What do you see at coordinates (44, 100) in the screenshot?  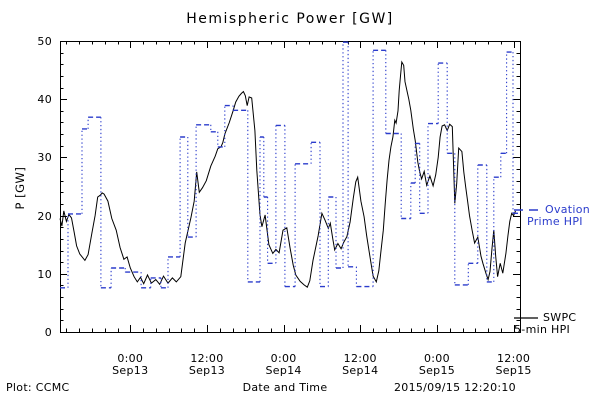 I see `y-tick-label-40: 40` at bounding box center [44, 100].